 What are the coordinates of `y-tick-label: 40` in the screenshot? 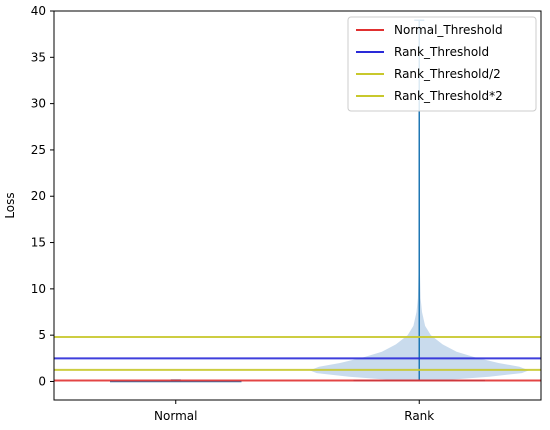 It's located at (38, 11).